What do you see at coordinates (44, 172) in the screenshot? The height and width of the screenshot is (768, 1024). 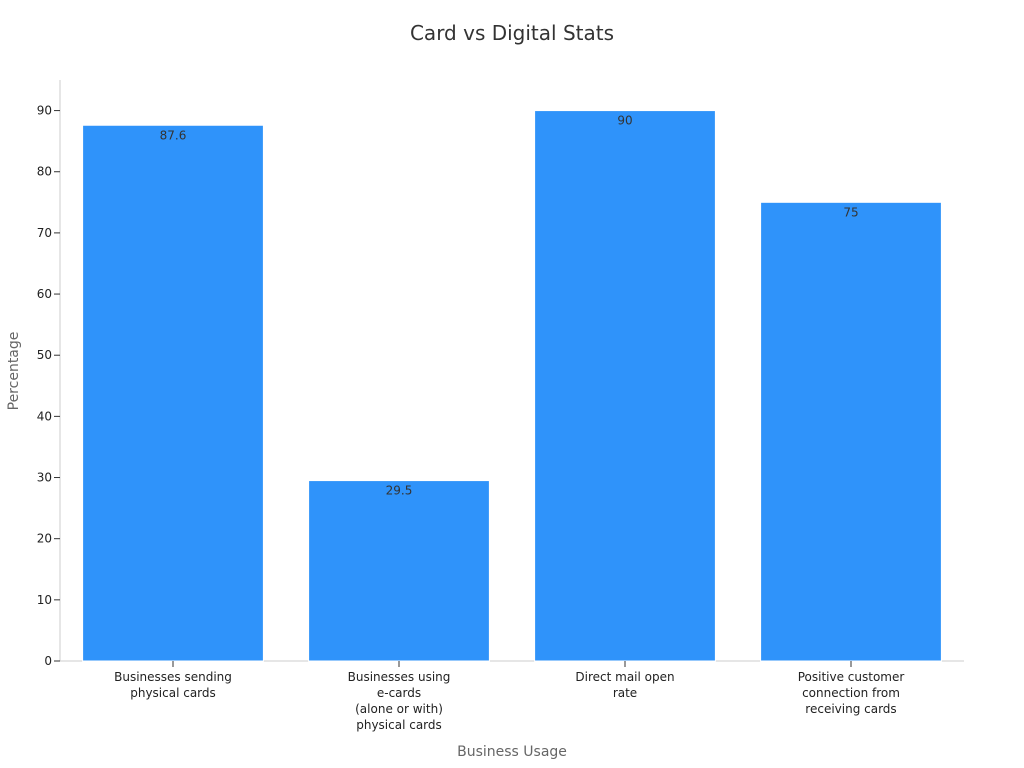 I see `y-tick-label: 80` at bounding box center [44, 172].